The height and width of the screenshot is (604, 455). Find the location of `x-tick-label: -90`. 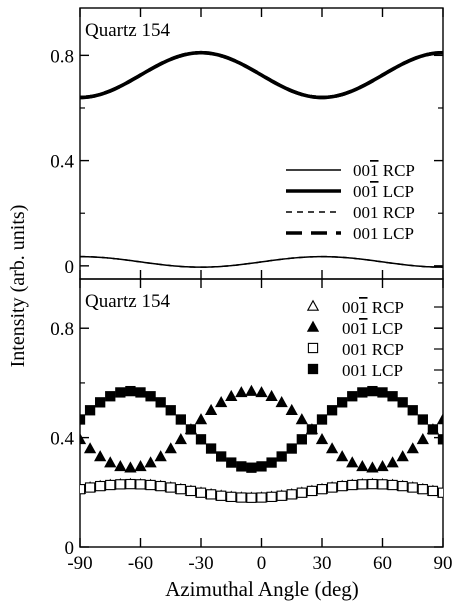

x-tick-label: -90 is located at coordinates (79, 563).